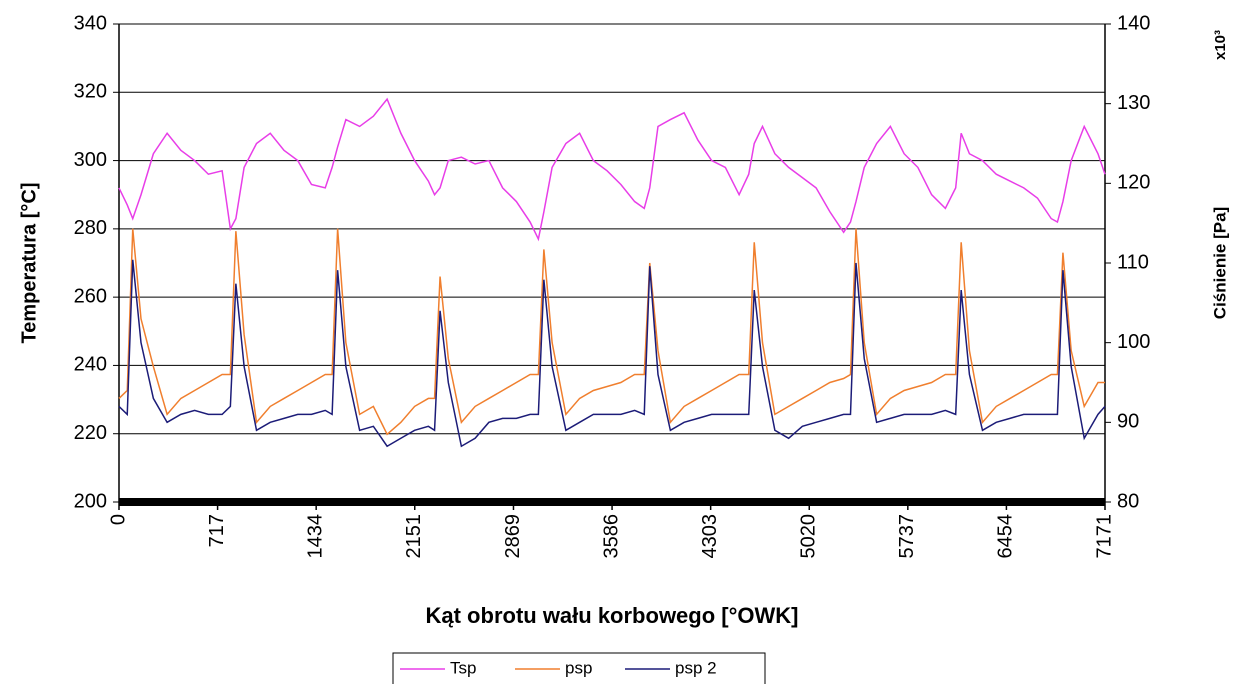 This screenshot has width=1247, height=689. I want to click on x-tick-label: 1434, so click(315, 536).